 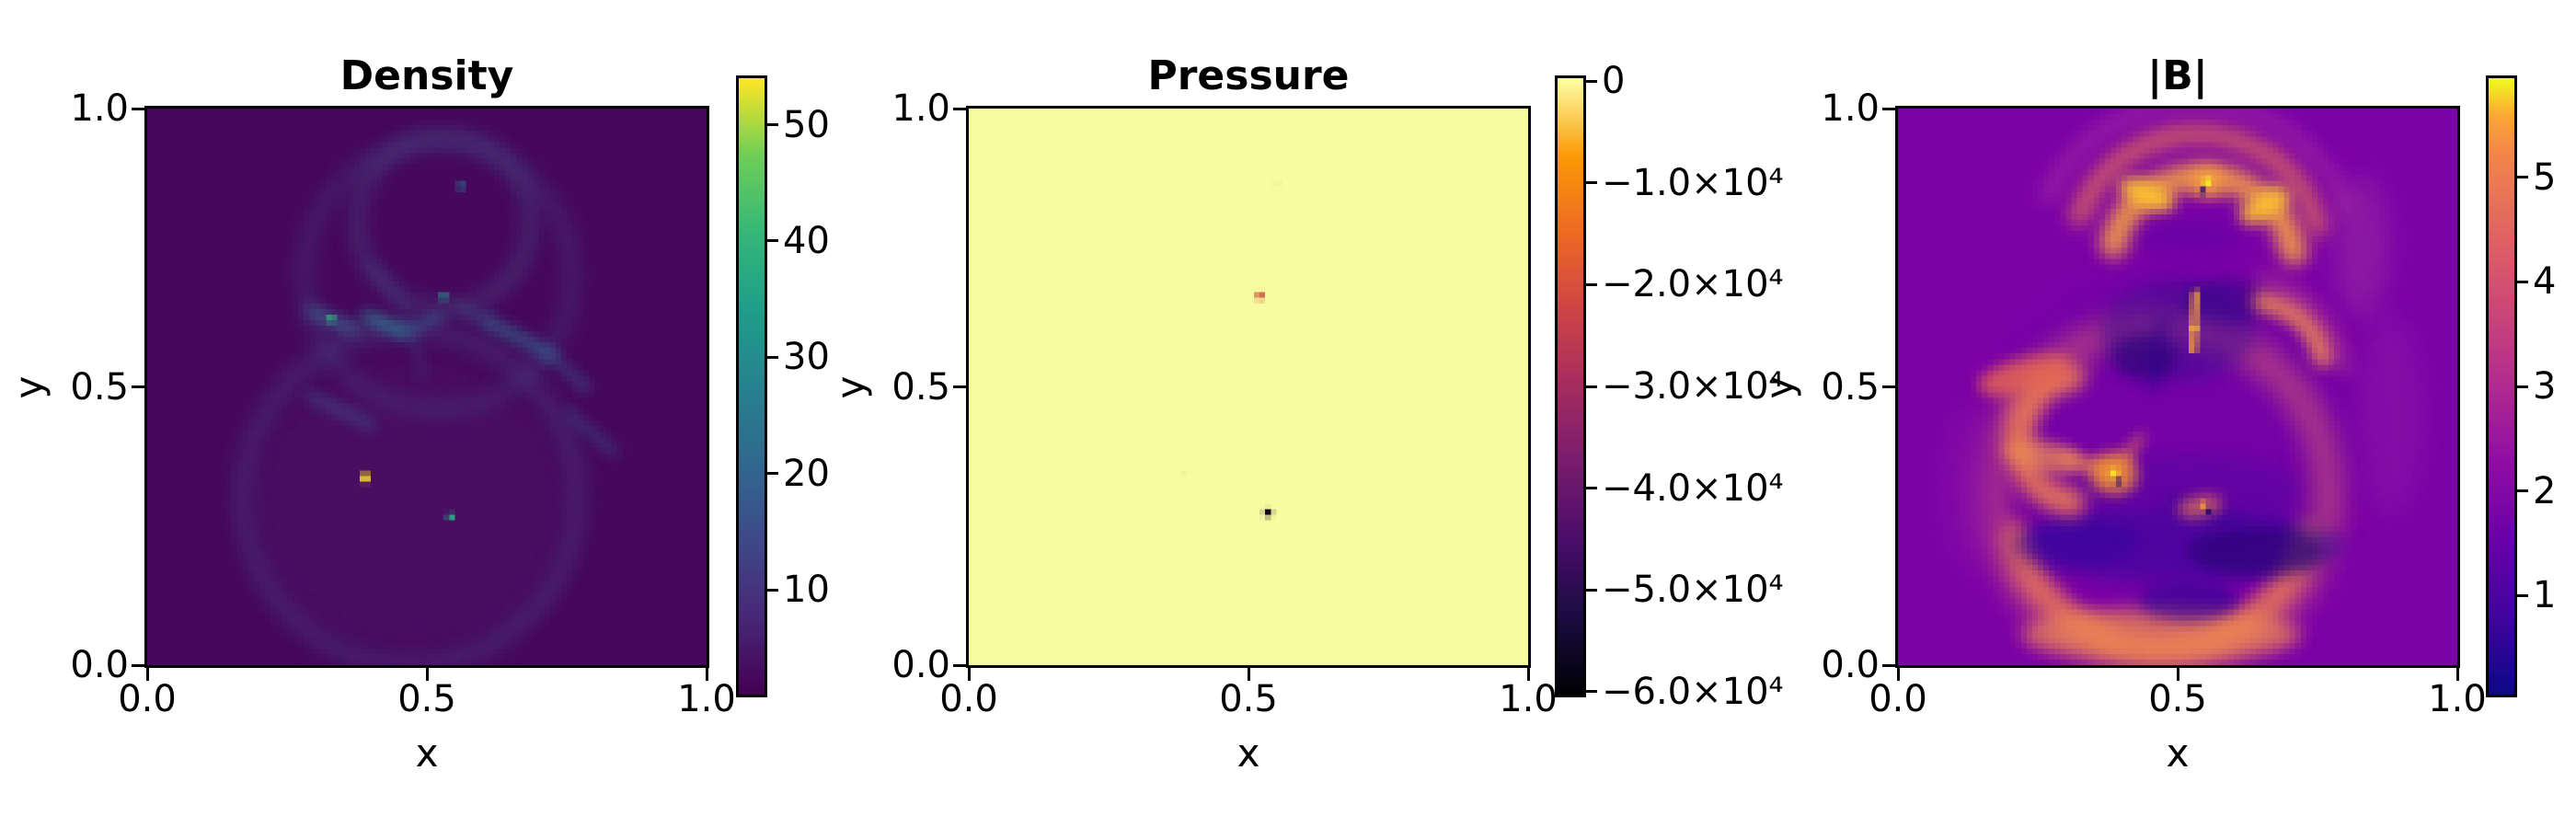 I want to click on density-heatmap-image, so click(x=427, y=387).